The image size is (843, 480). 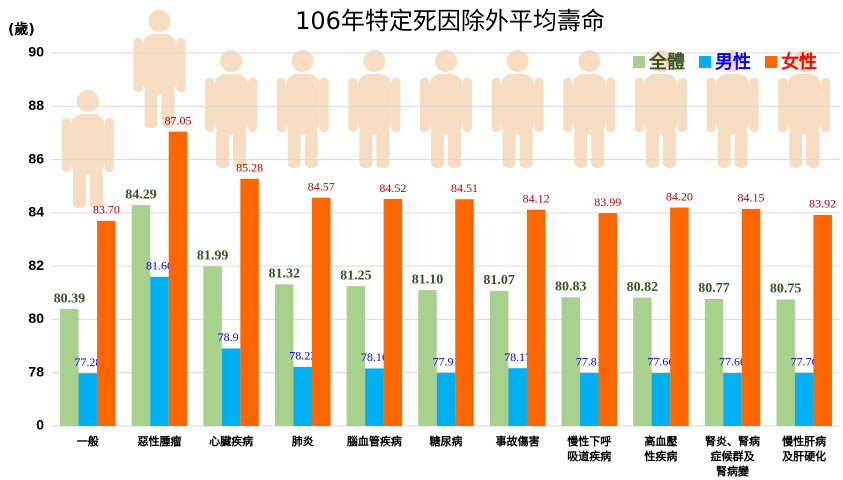 What do you see at coordinates (571, 287) in the screenshot?
I see `data-label: 80.83` at bounding box center [571, 287].